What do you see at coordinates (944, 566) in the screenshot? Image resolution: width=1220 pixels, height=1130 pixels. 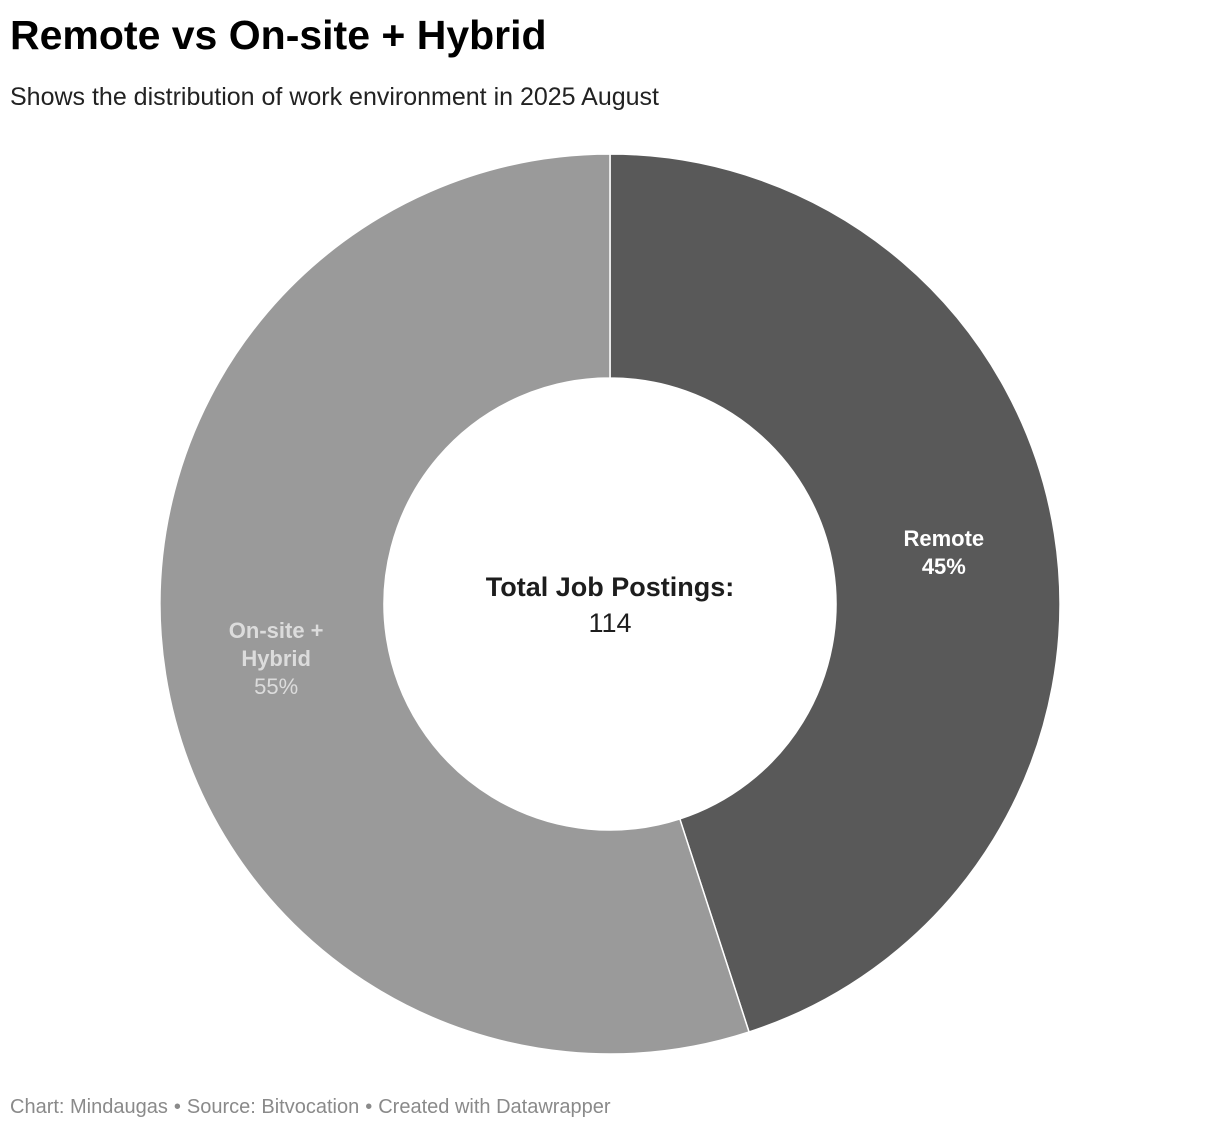 I see `slice-value-label: 45%` at bounding box center [944, 566].